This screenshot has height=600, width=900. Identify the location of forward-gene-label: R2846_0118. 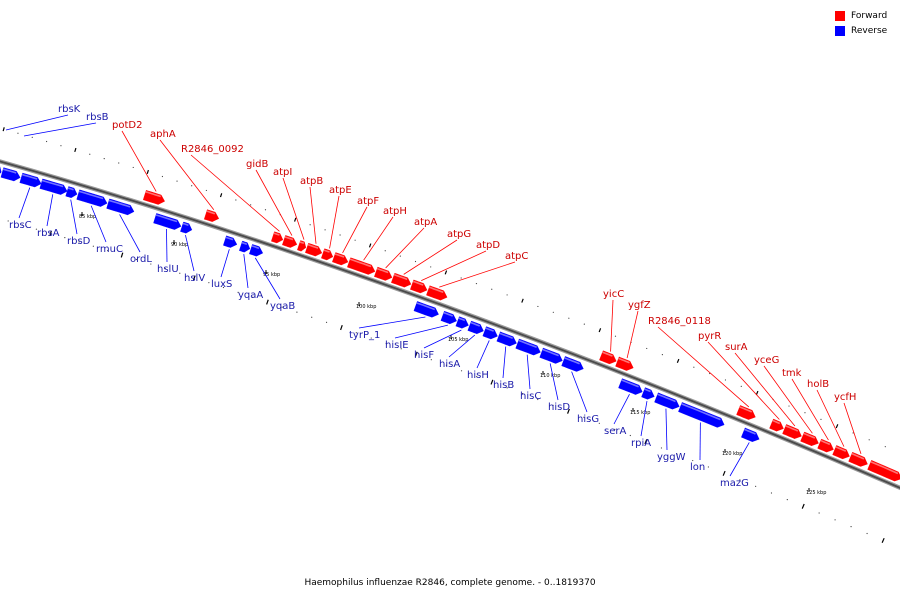
(679, 321).